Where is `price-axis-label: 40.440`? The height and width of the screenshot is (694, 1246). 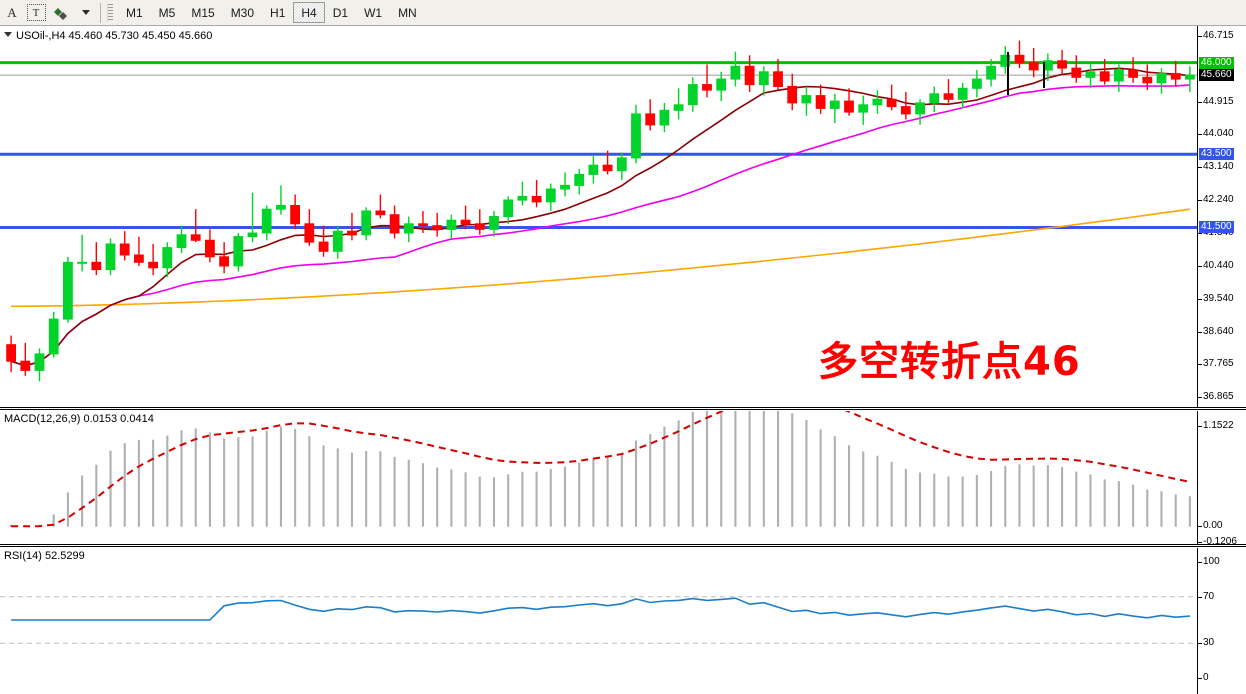 price-axis-label: 40.440 is located at coordinates (1218, 266).